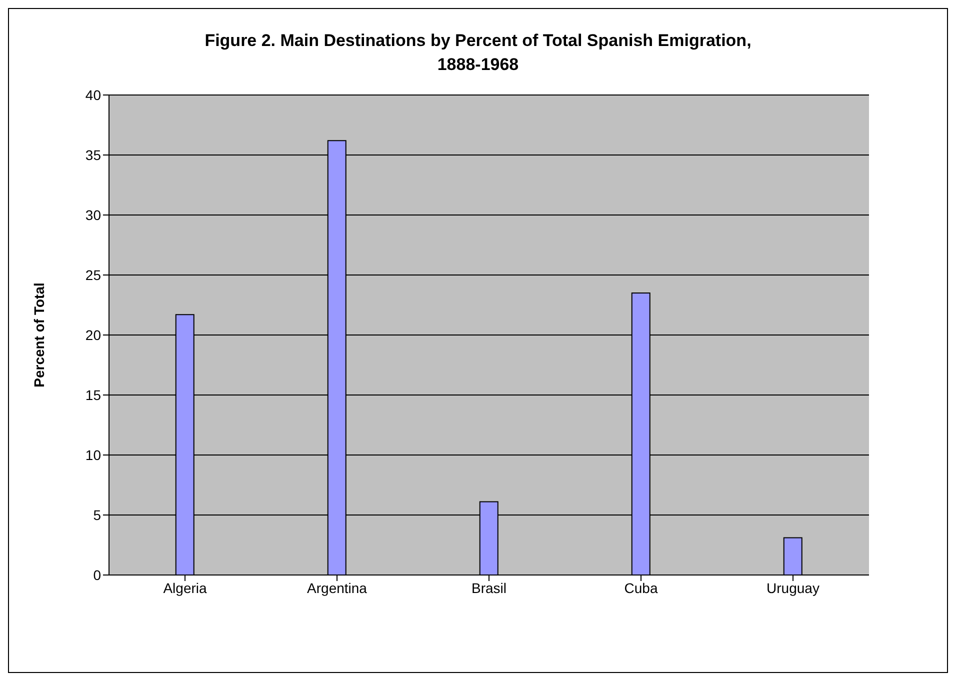 This screenshot has width=974, height=697. What do you see at coordinates (793, 588) in the screenshot?
I see `x-tick-label: Uruguay` at bounding box center [793, 588].